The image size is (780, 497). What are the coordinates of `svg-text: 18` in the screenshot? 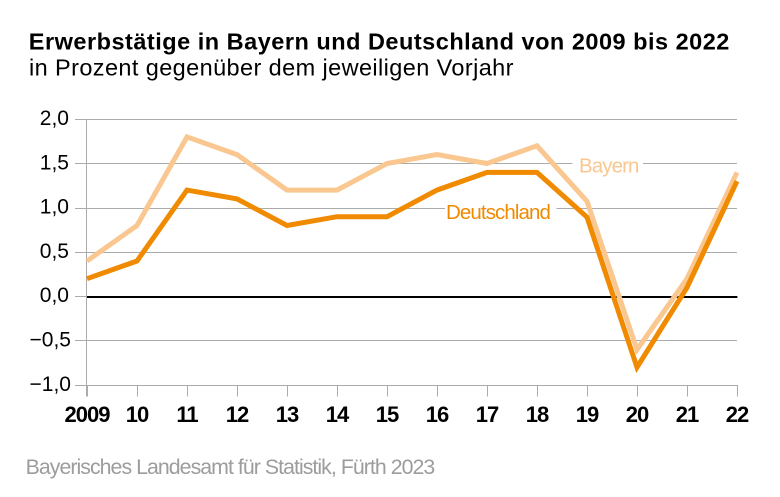 It's located at (537, 414).